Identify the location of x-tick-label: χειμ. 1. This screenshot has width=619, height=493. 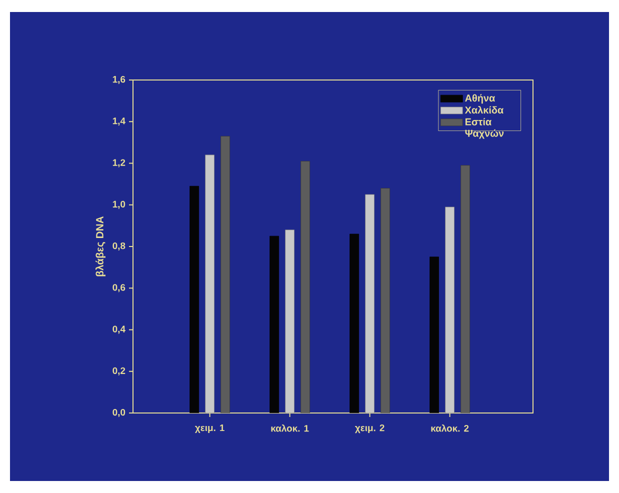
(209, 428).